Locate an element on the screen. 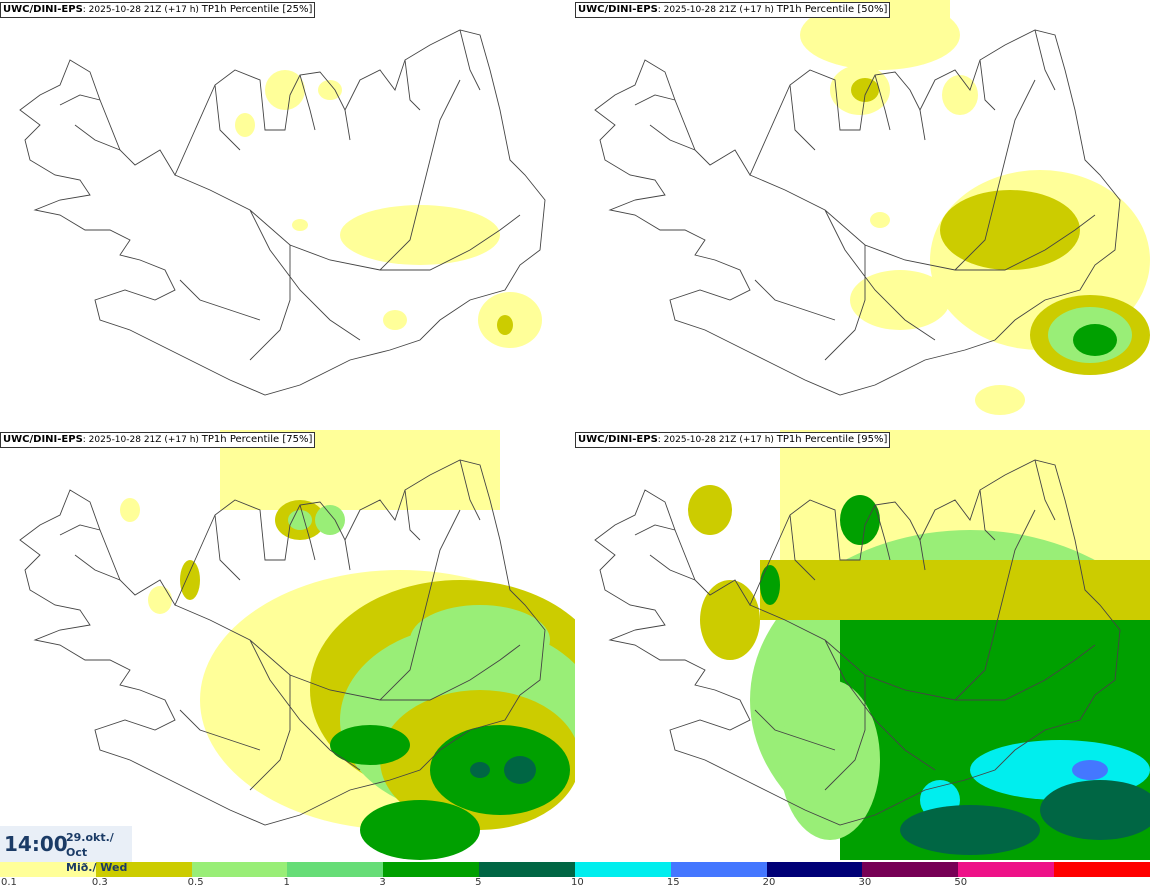 The width and height of the screenshot is (1150, 891). valid-hour: 14:00 is located at coordinates (36, 844).